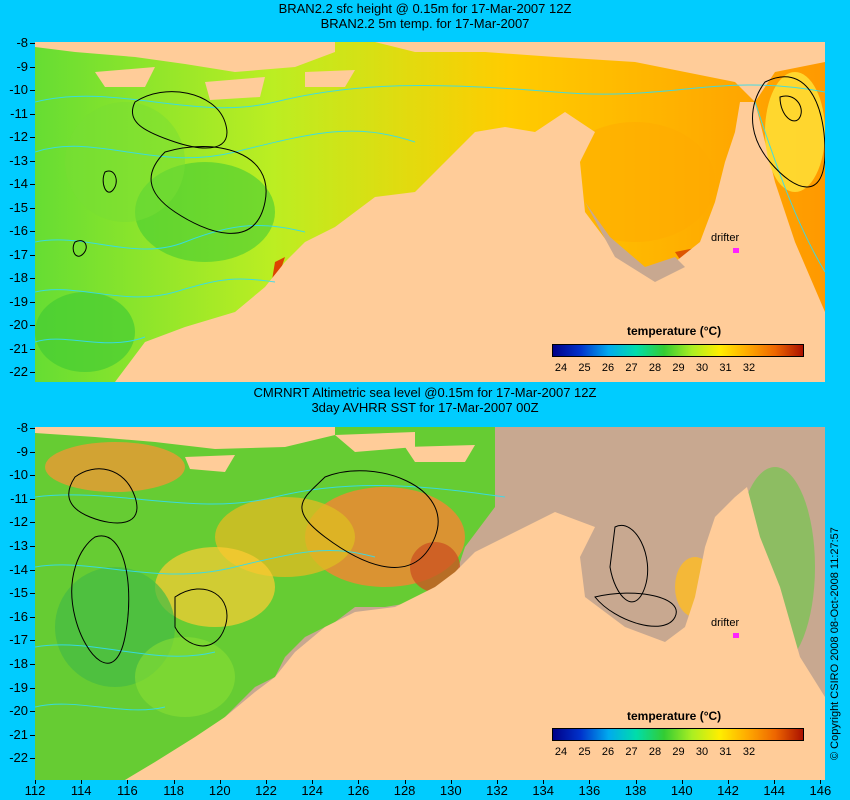  Describe the element at coordinates (678, 734) in the screenshot. I see `bottom-legend-colorbar` at that location.